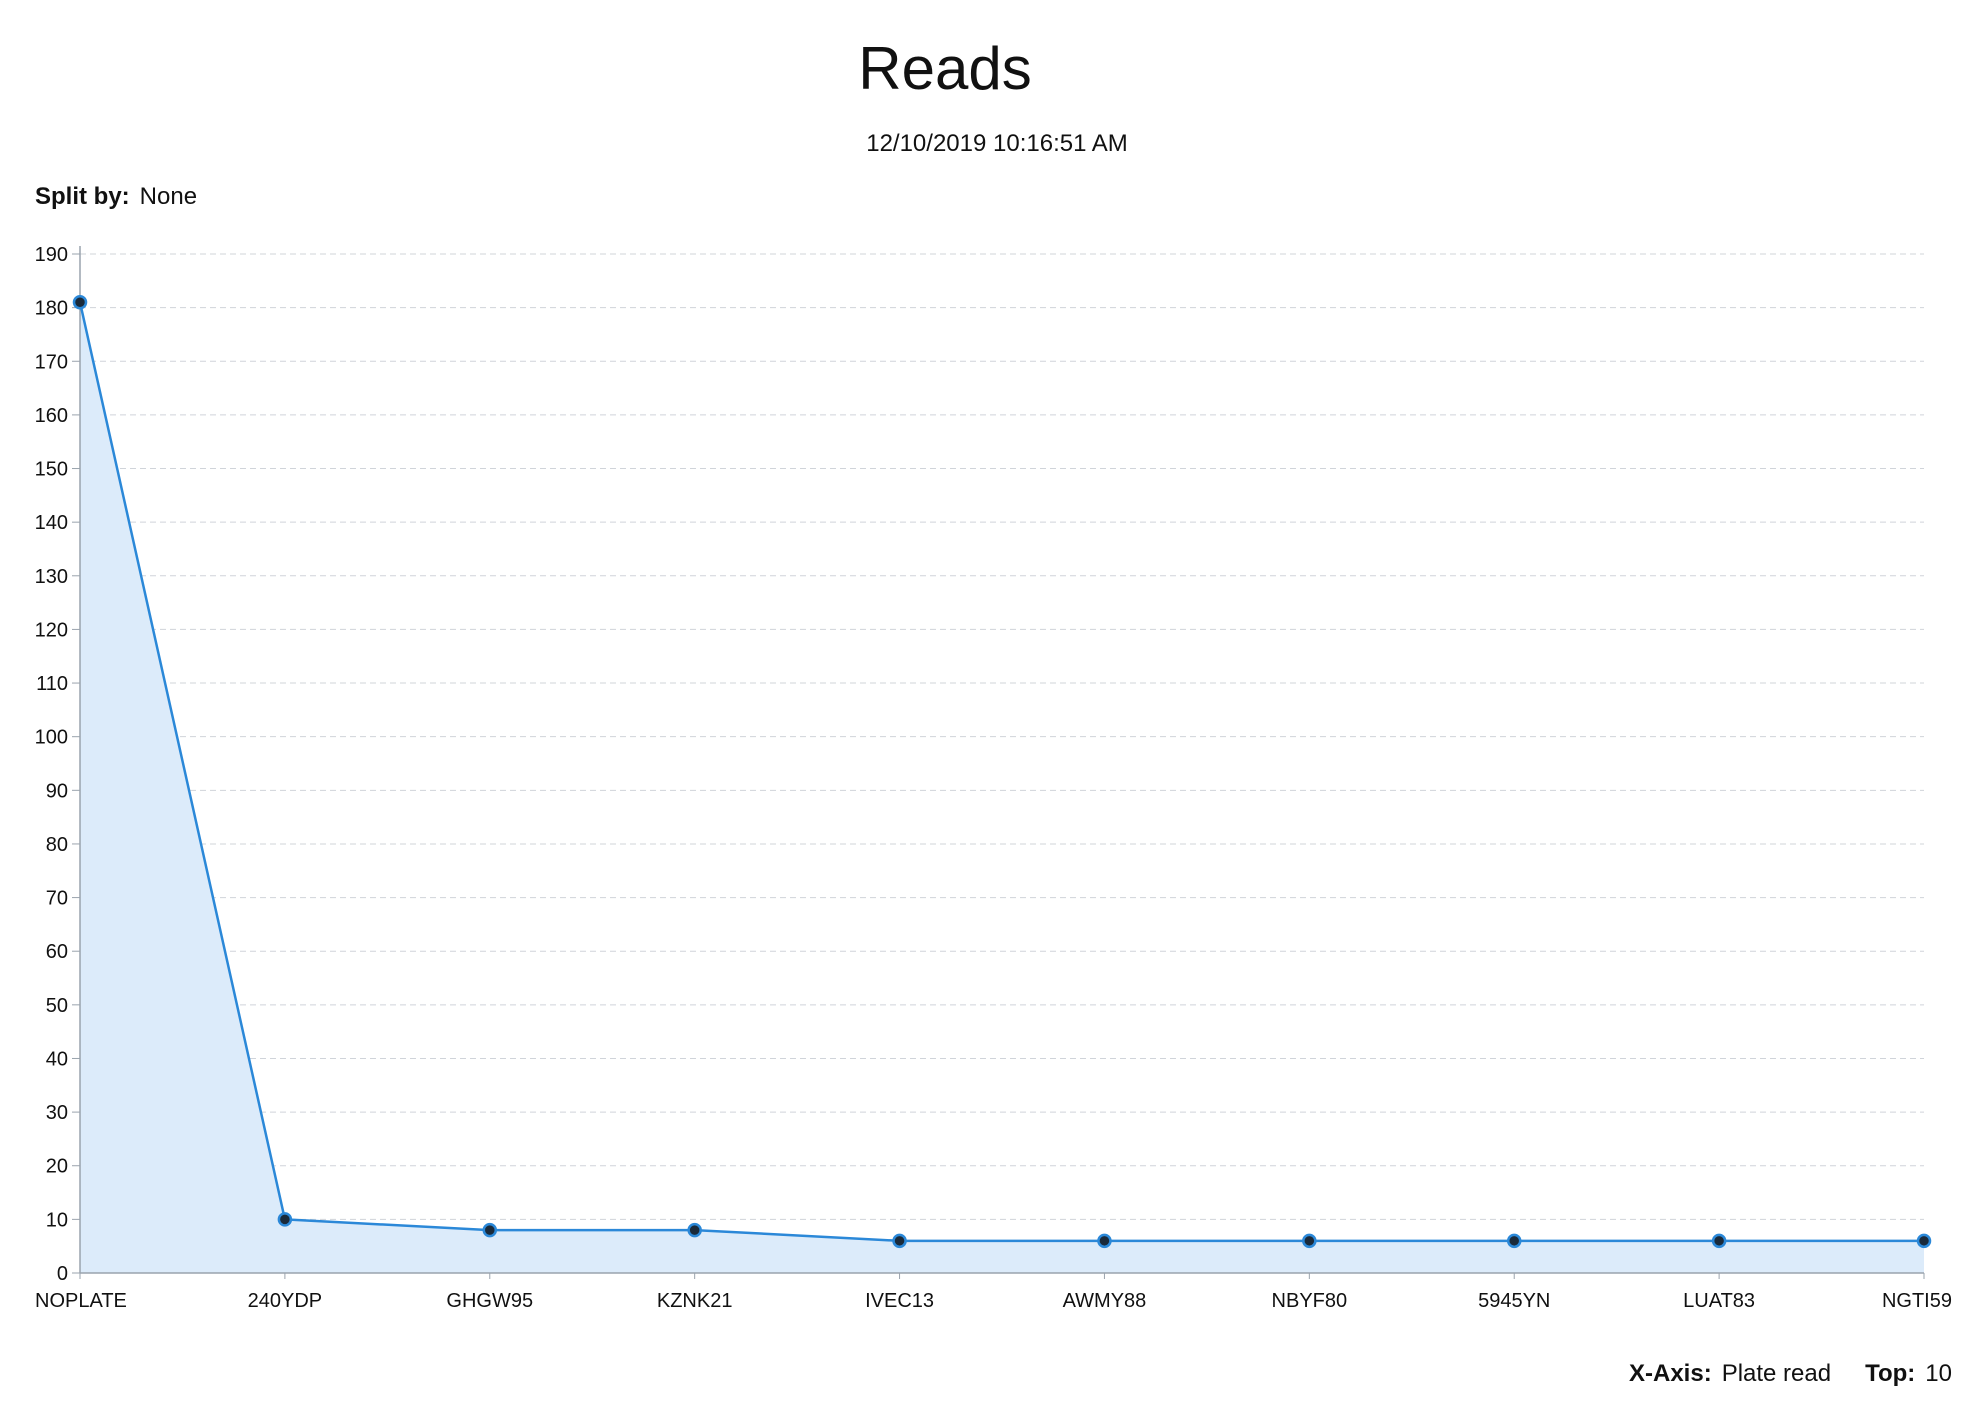 The width and height of the screenshot is (1972, 1407). I want to click on data-point-nbyf80, so click(1309, 1241).